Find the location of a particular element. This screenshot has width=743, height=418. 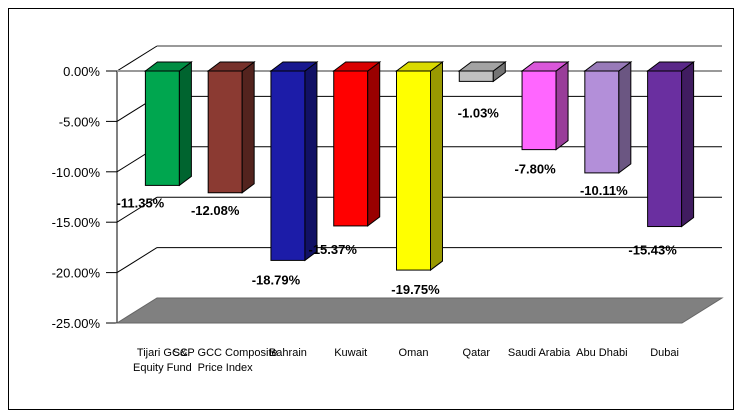

data-label: -15.37% is located at coordinates (333, 249).